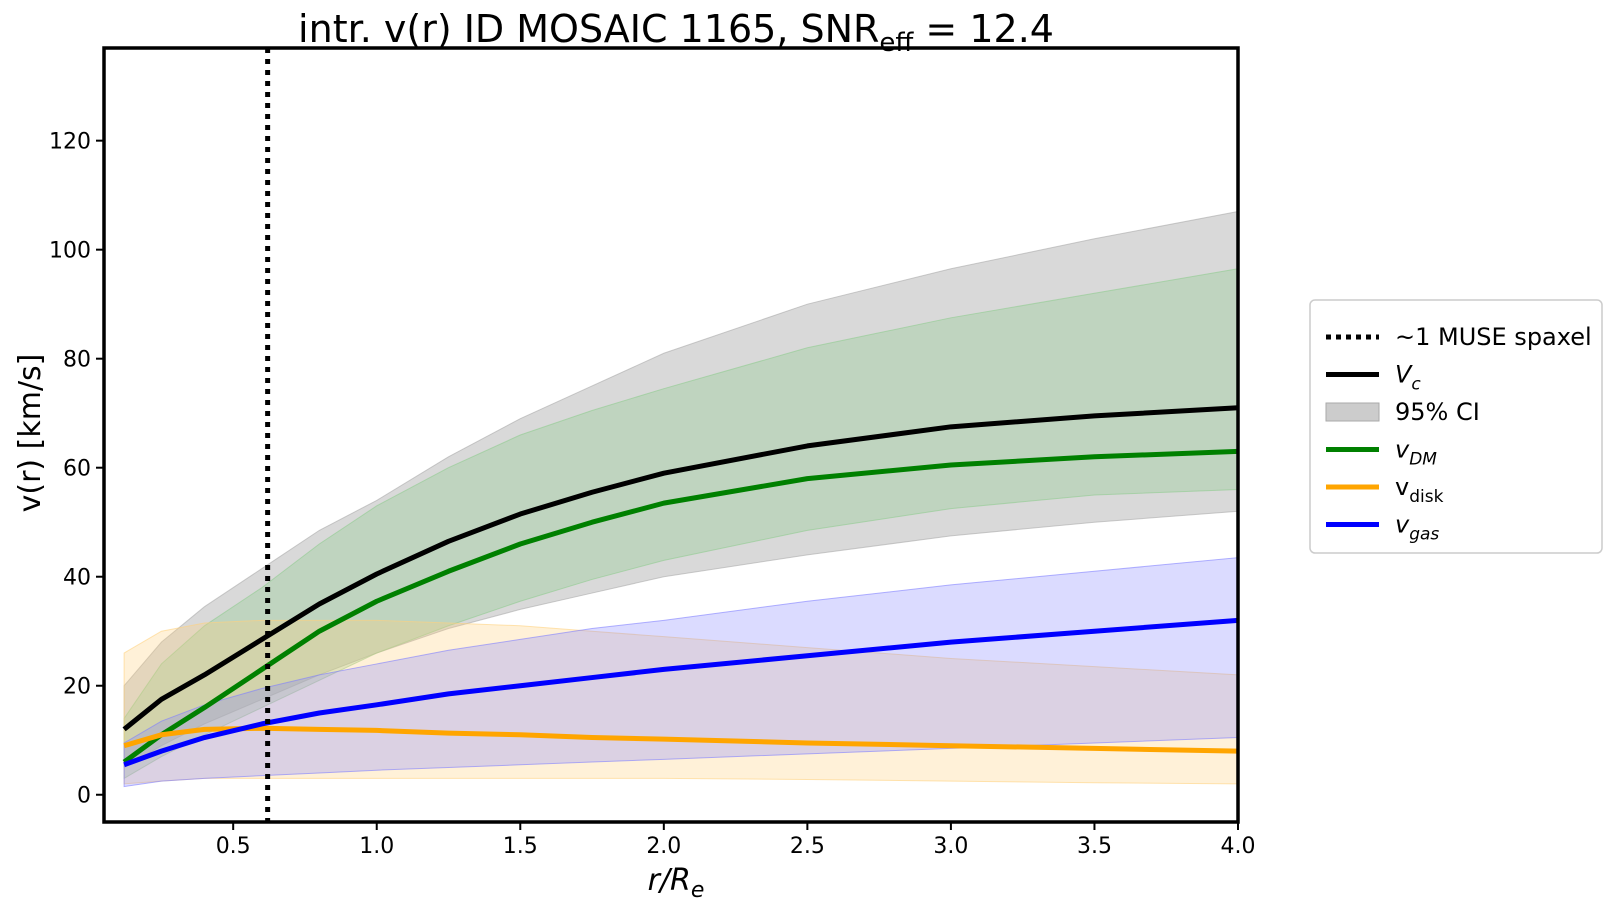  I want to click on chart-title: intr. v(r) ID MOSAIC 1165, SNReff = 12.4, so click(676, 32).